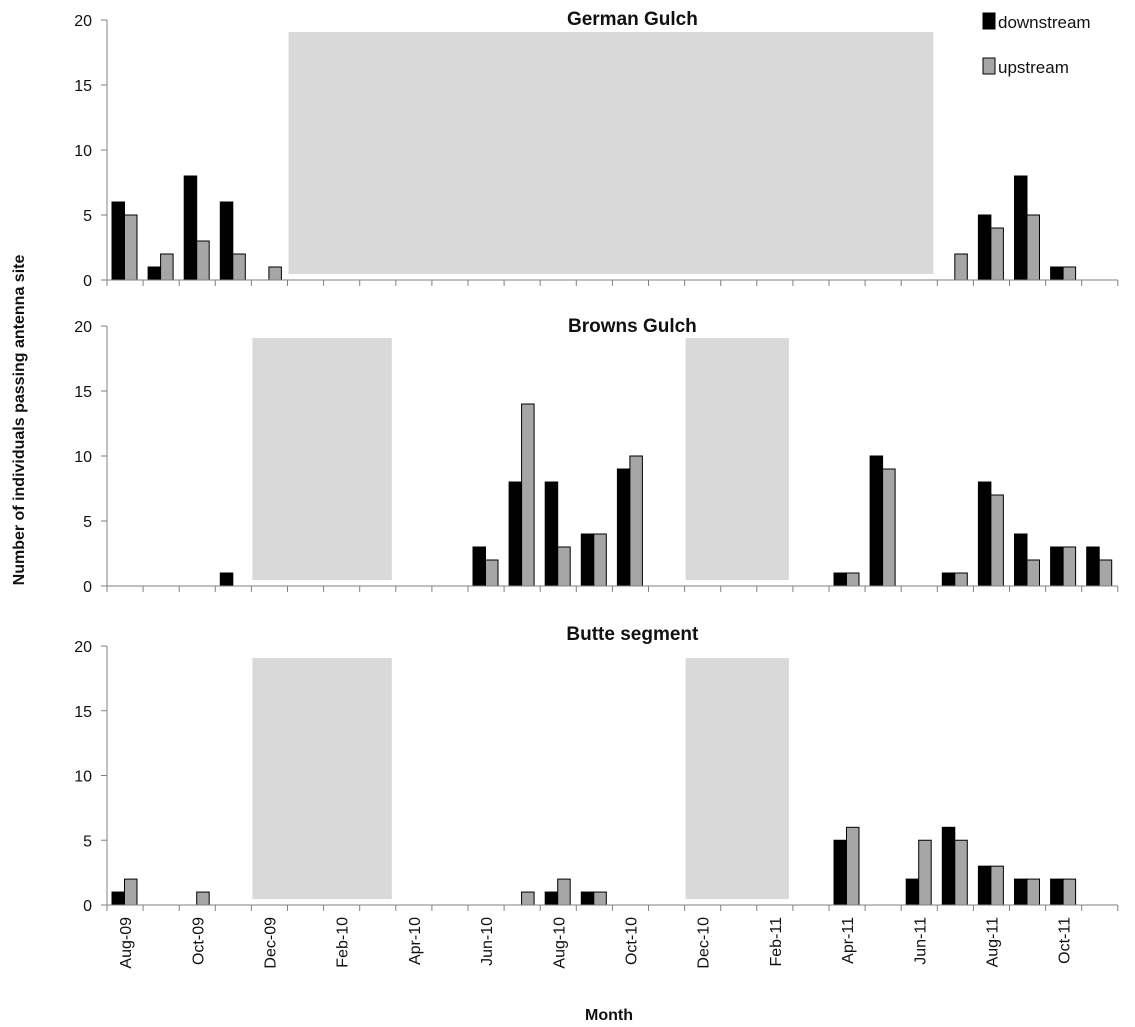 This screenshot has width=1135, height=1027. What do you see at coordinates (609, 1015) in the screenshot?
I see `x-axis-title: Month` at bounding box center [609, 1015].